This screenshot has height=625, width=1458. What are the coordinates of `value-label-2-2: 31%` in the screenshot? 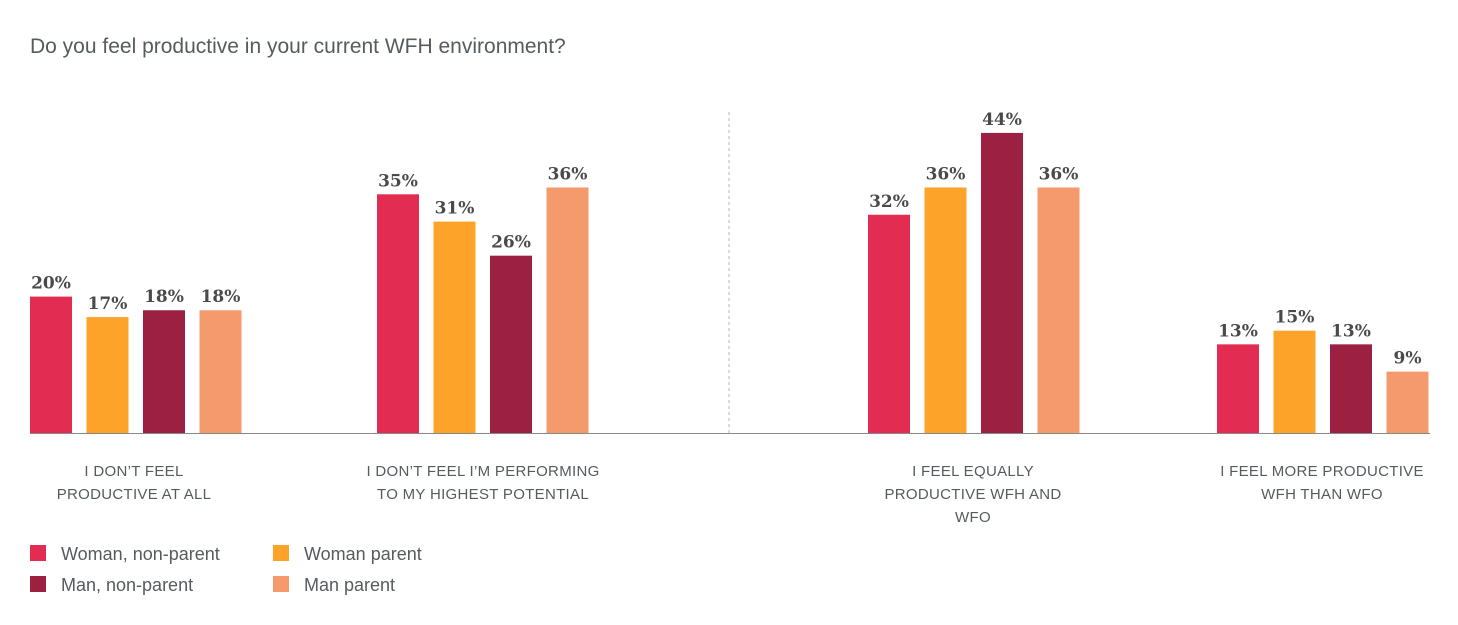 It's located at (455, 209).